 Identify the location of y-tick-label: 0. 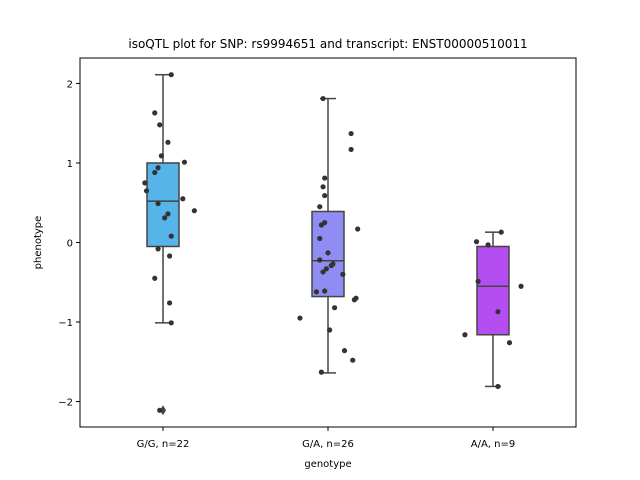
(70, 244).